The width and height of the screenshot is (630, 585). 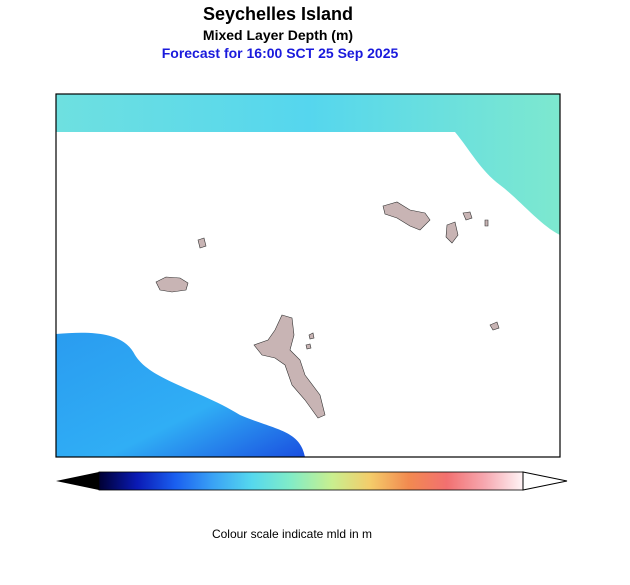 What do you see at coordinates (292, 534) in the screenshot?
I see `colorbar-label: Colour scale indicate mld in m` at bounding box center [292, 534].